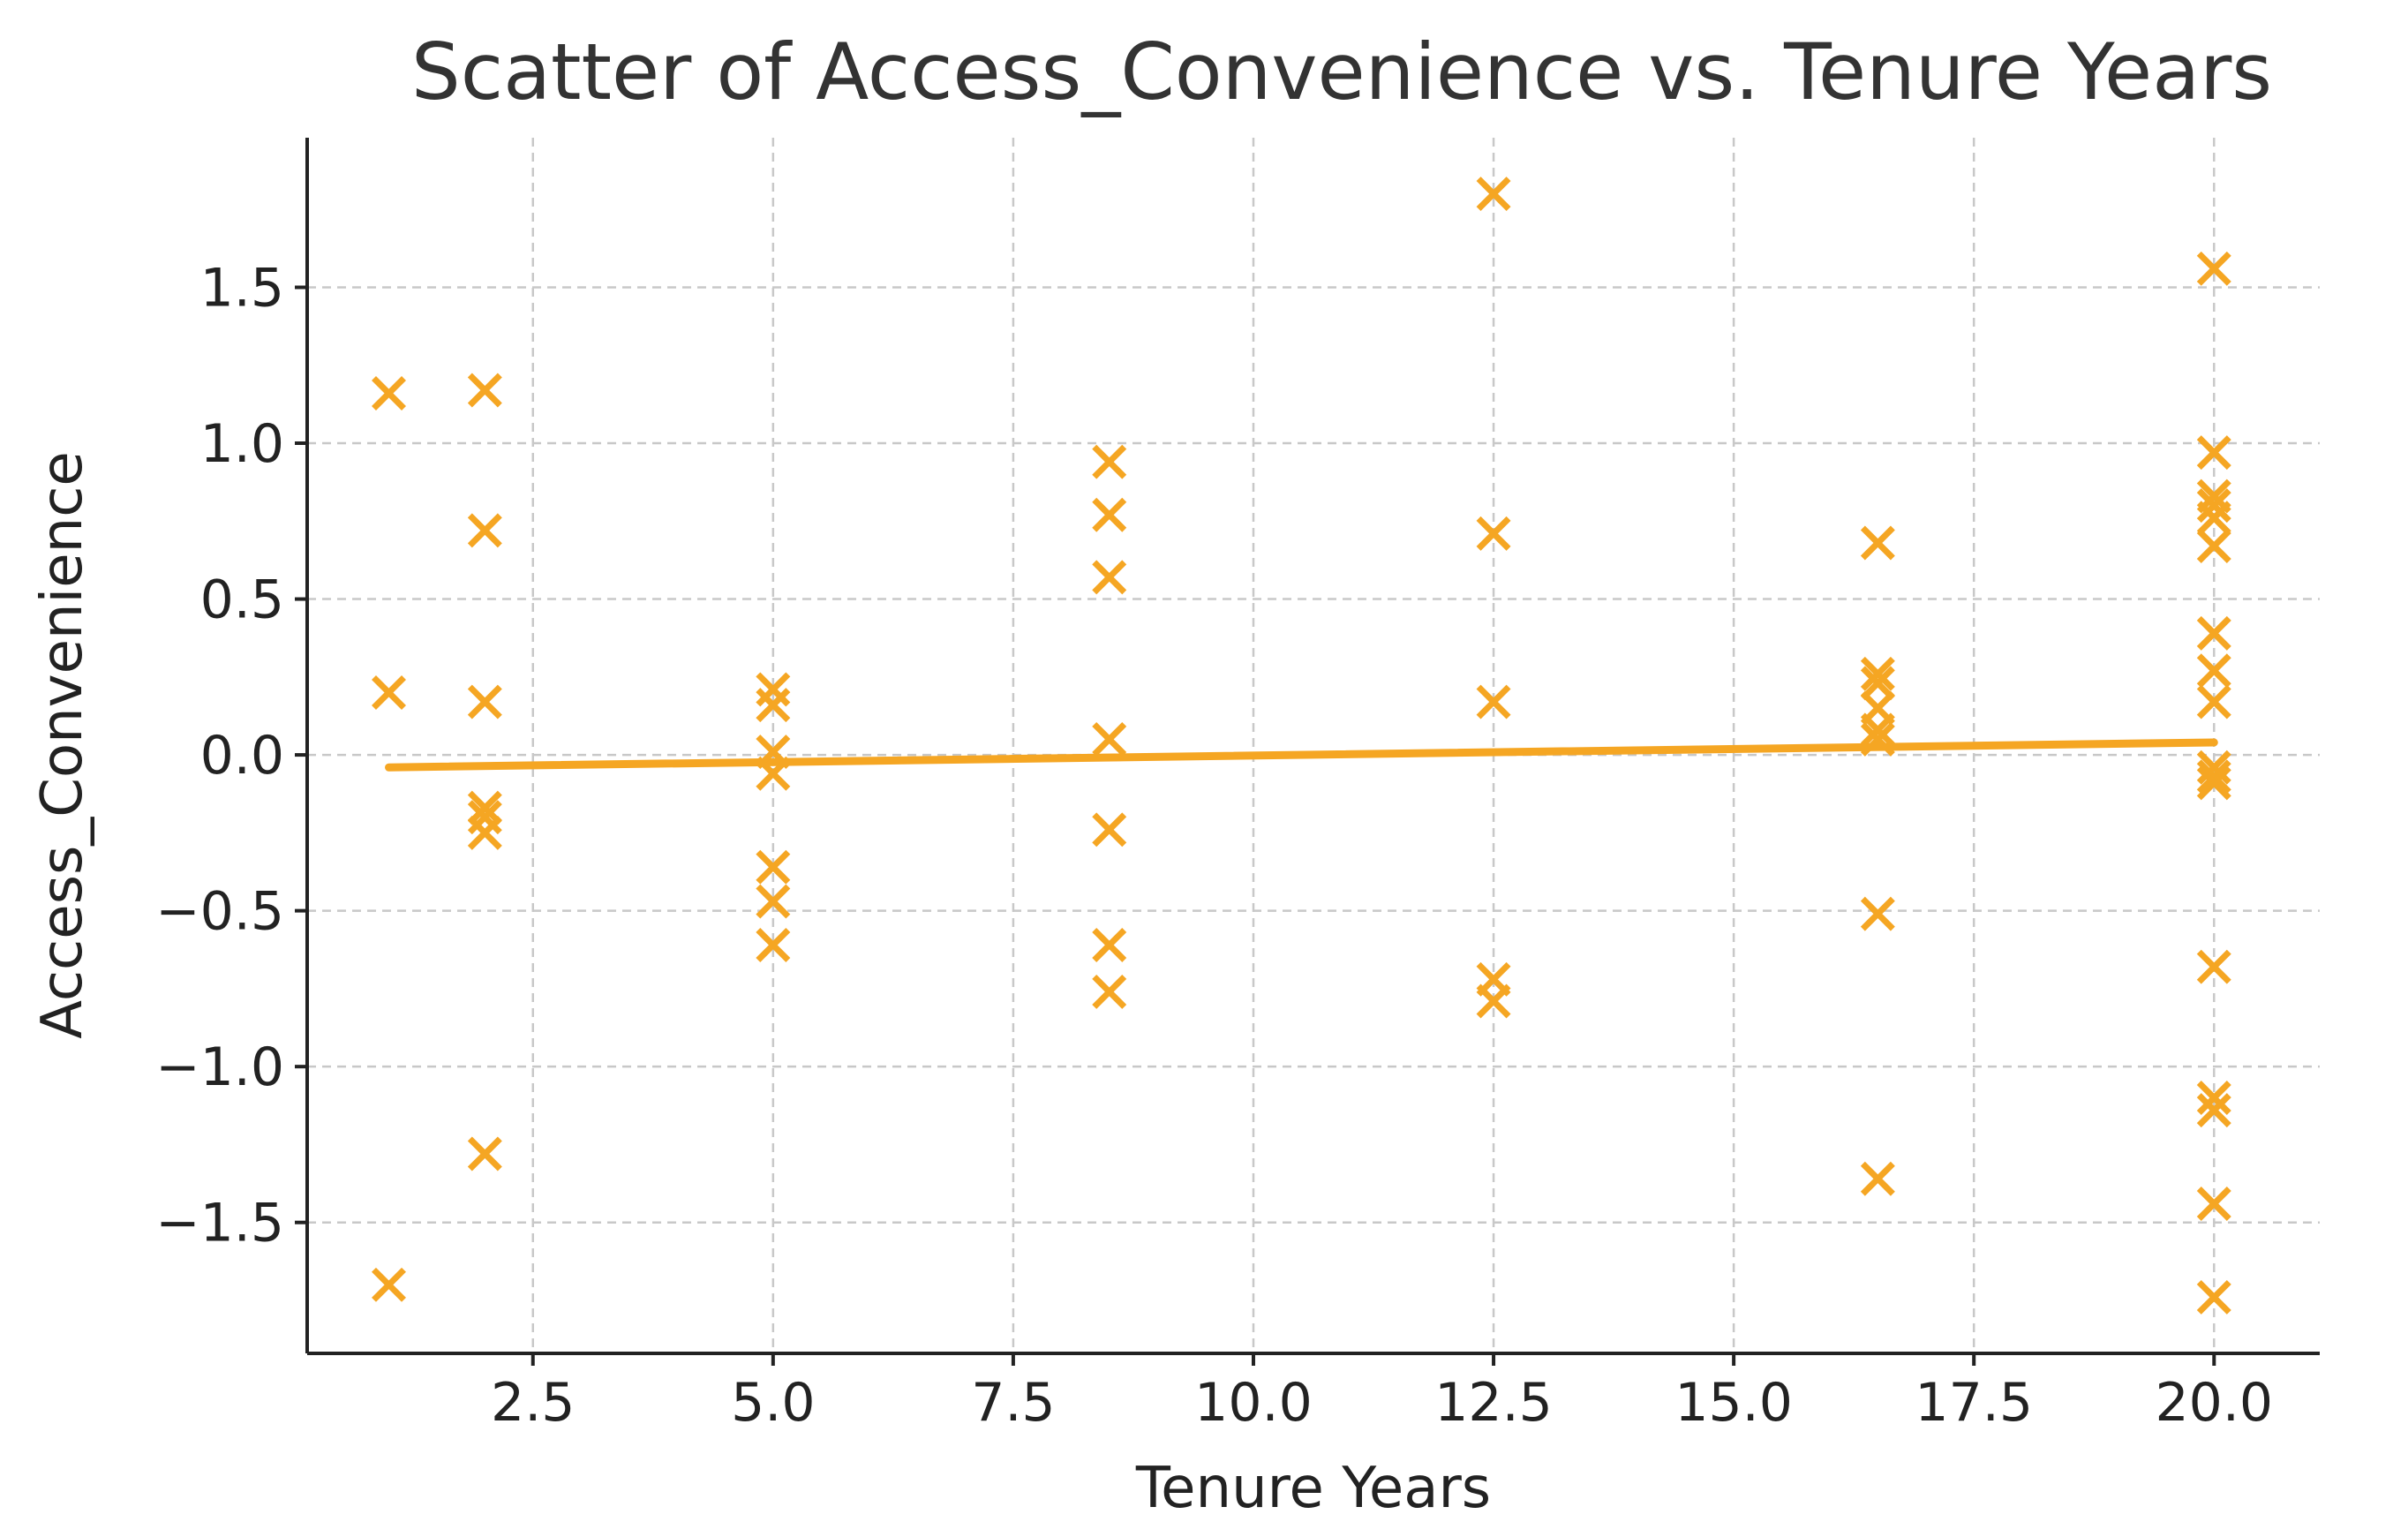 The height and width of the screenshot is (1537, 2408). I want to click on y-axis-label: Access_Convenience, so click(62, 745).